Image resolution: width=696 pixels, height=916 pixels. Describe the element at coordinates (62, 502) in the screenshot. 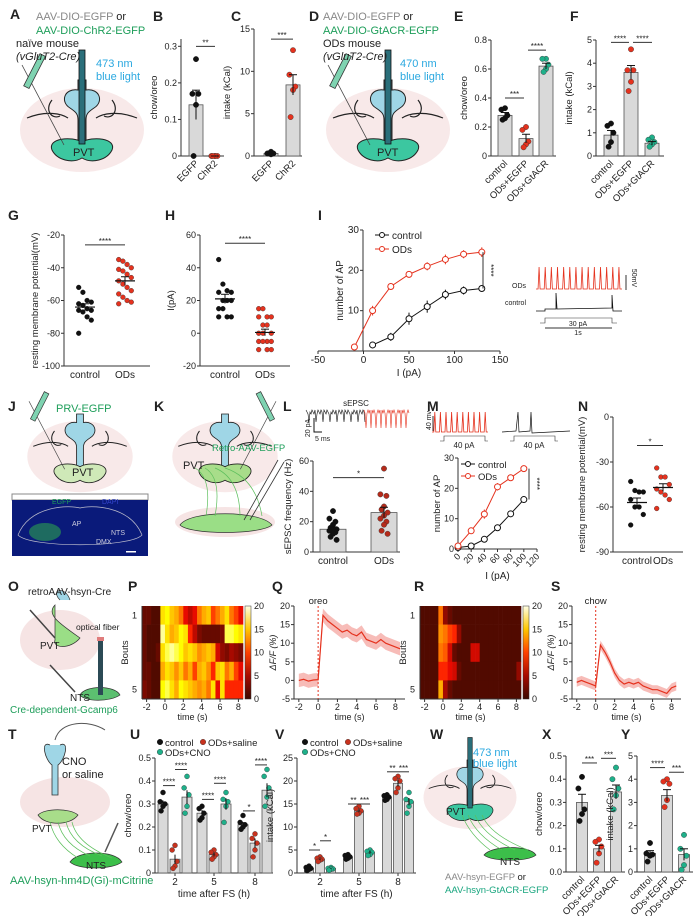

I see `stain-egfp: EGFP` at that location.